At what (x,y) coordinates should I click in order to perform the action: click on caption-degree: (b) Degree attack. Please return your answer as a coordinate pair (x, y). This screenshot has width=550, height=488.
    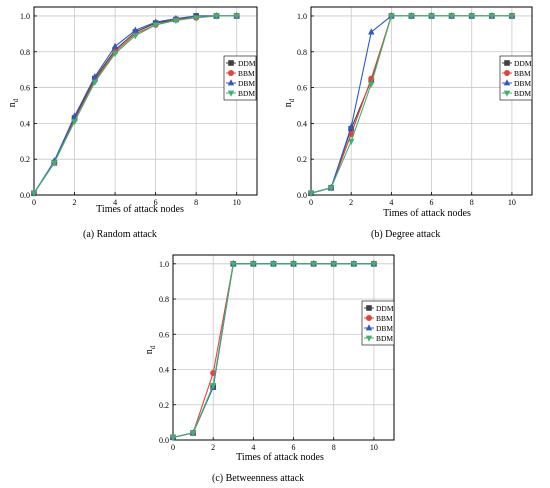
    Looking at the image, I should click on (405, 234).